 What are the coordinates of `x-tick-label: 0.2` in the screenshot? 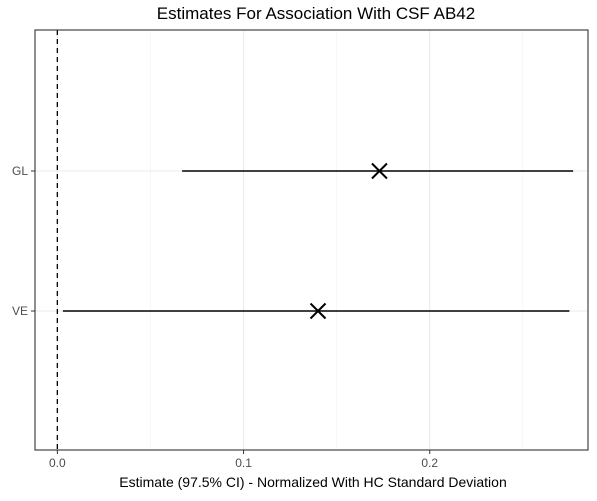 It's located at (429, 463).